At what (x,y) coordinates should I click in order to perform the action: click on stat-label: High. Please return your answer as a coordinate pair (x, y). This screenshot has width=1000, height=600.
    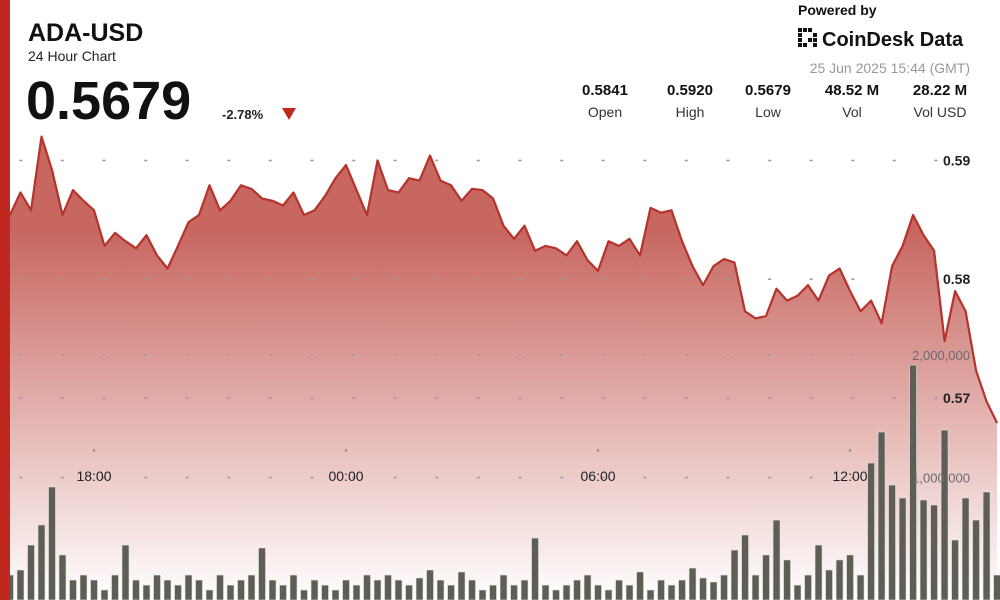
    Looking at the image, I should click on (690, 112).